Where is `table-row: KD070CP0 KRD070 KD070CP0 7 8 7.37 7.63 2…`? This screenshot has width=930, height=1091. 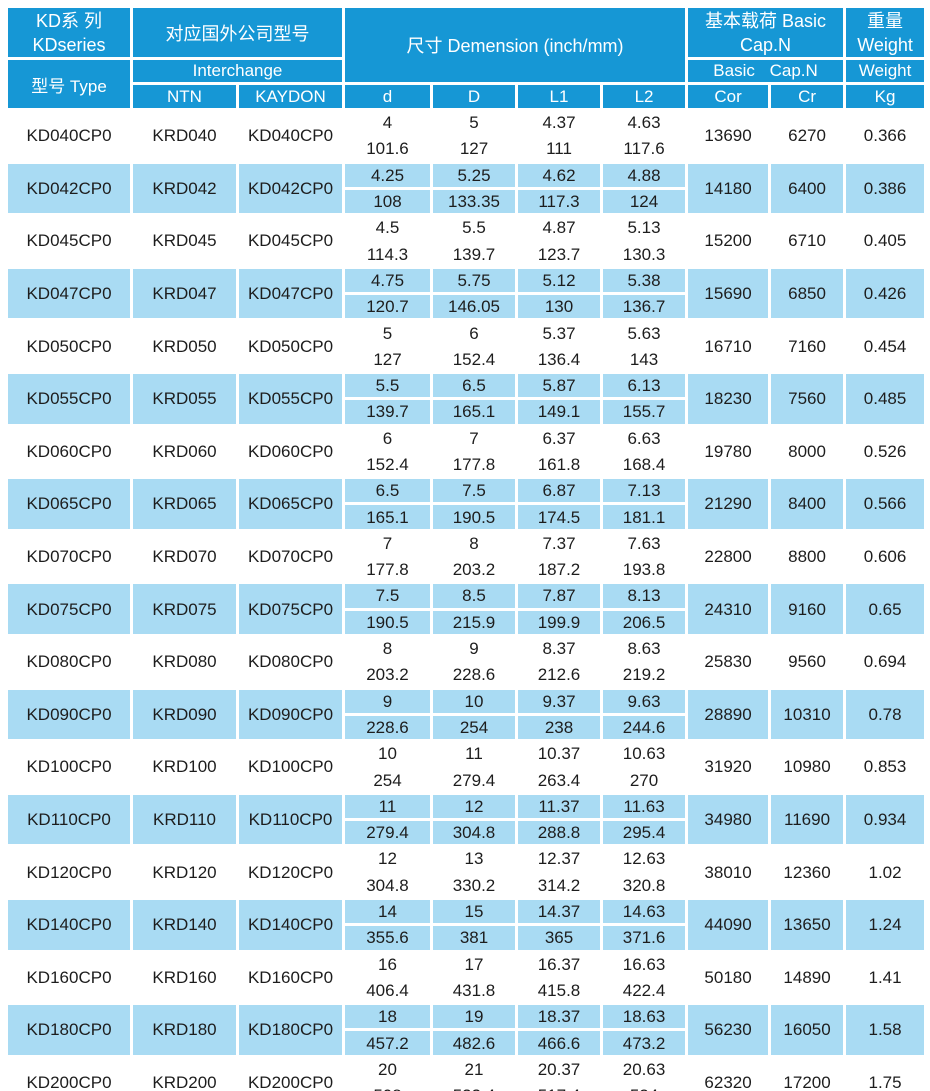
table-row: KD070CP0 KRD070 KD070CP0 7 8 7.37 7.63 2… is located at coordinates (466, 548).